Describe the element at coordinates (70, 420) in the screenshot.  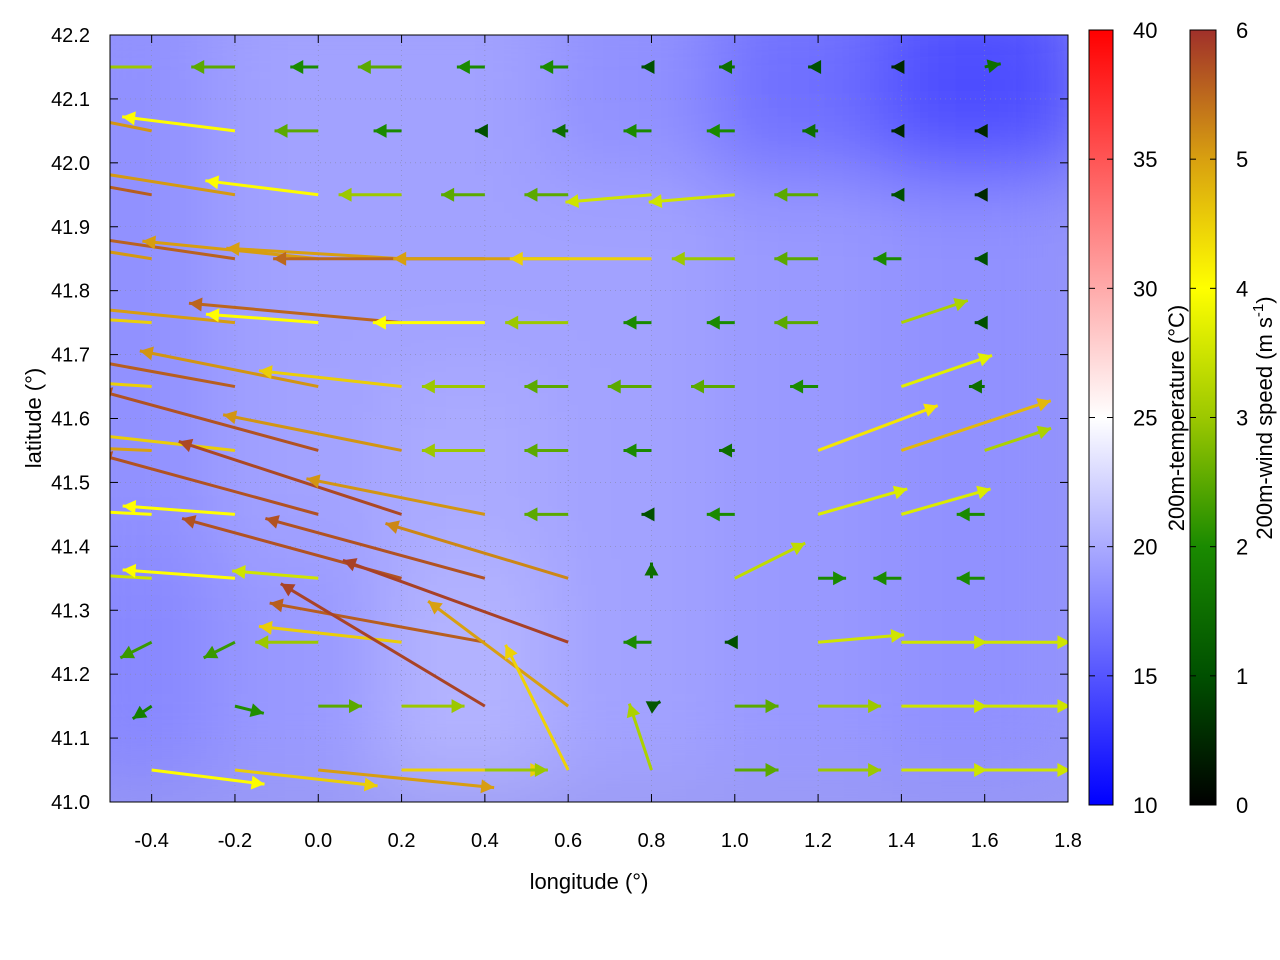
I see `y-tick-label: 41.6` at that location.